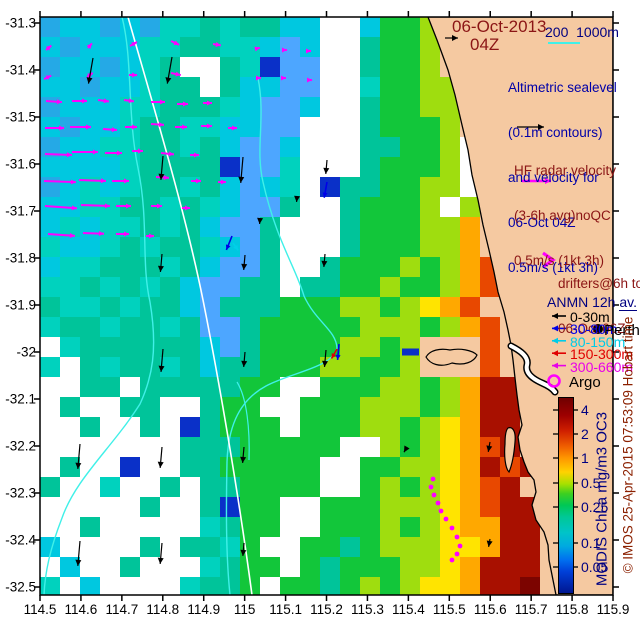 This screenshot has width=640, height=630. I want to click on time-label: 04Z, so click(485, 44).